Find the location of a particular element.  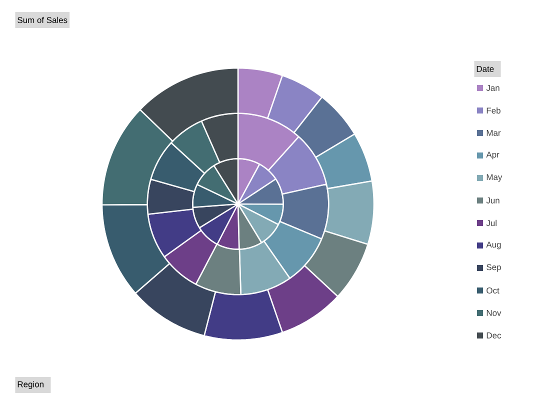

legend-label: Jun is located at coordinates (493, 201).